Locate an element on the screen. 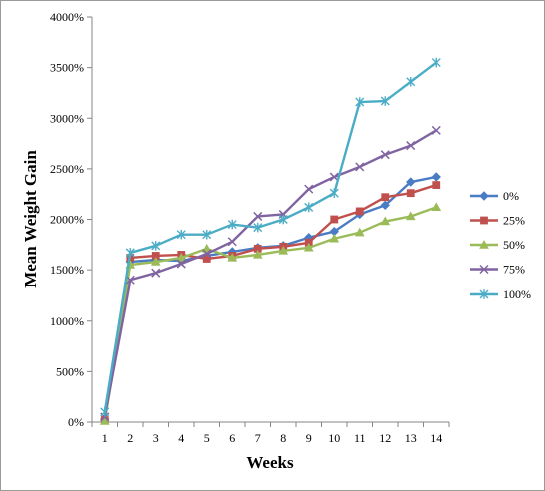 The height and width of the screenshot is (491, 545). x-tick-label: 10 is located at coordinates (334, 438).